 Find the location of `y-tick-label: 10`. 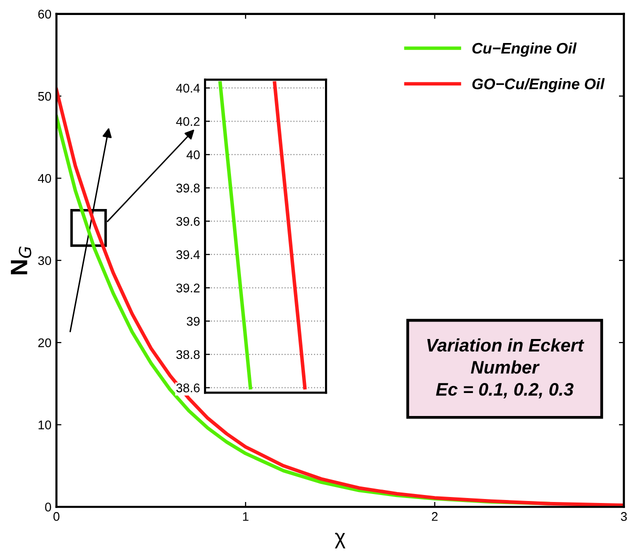

y-tick-label: 10 is located at coordinates (45, 425).